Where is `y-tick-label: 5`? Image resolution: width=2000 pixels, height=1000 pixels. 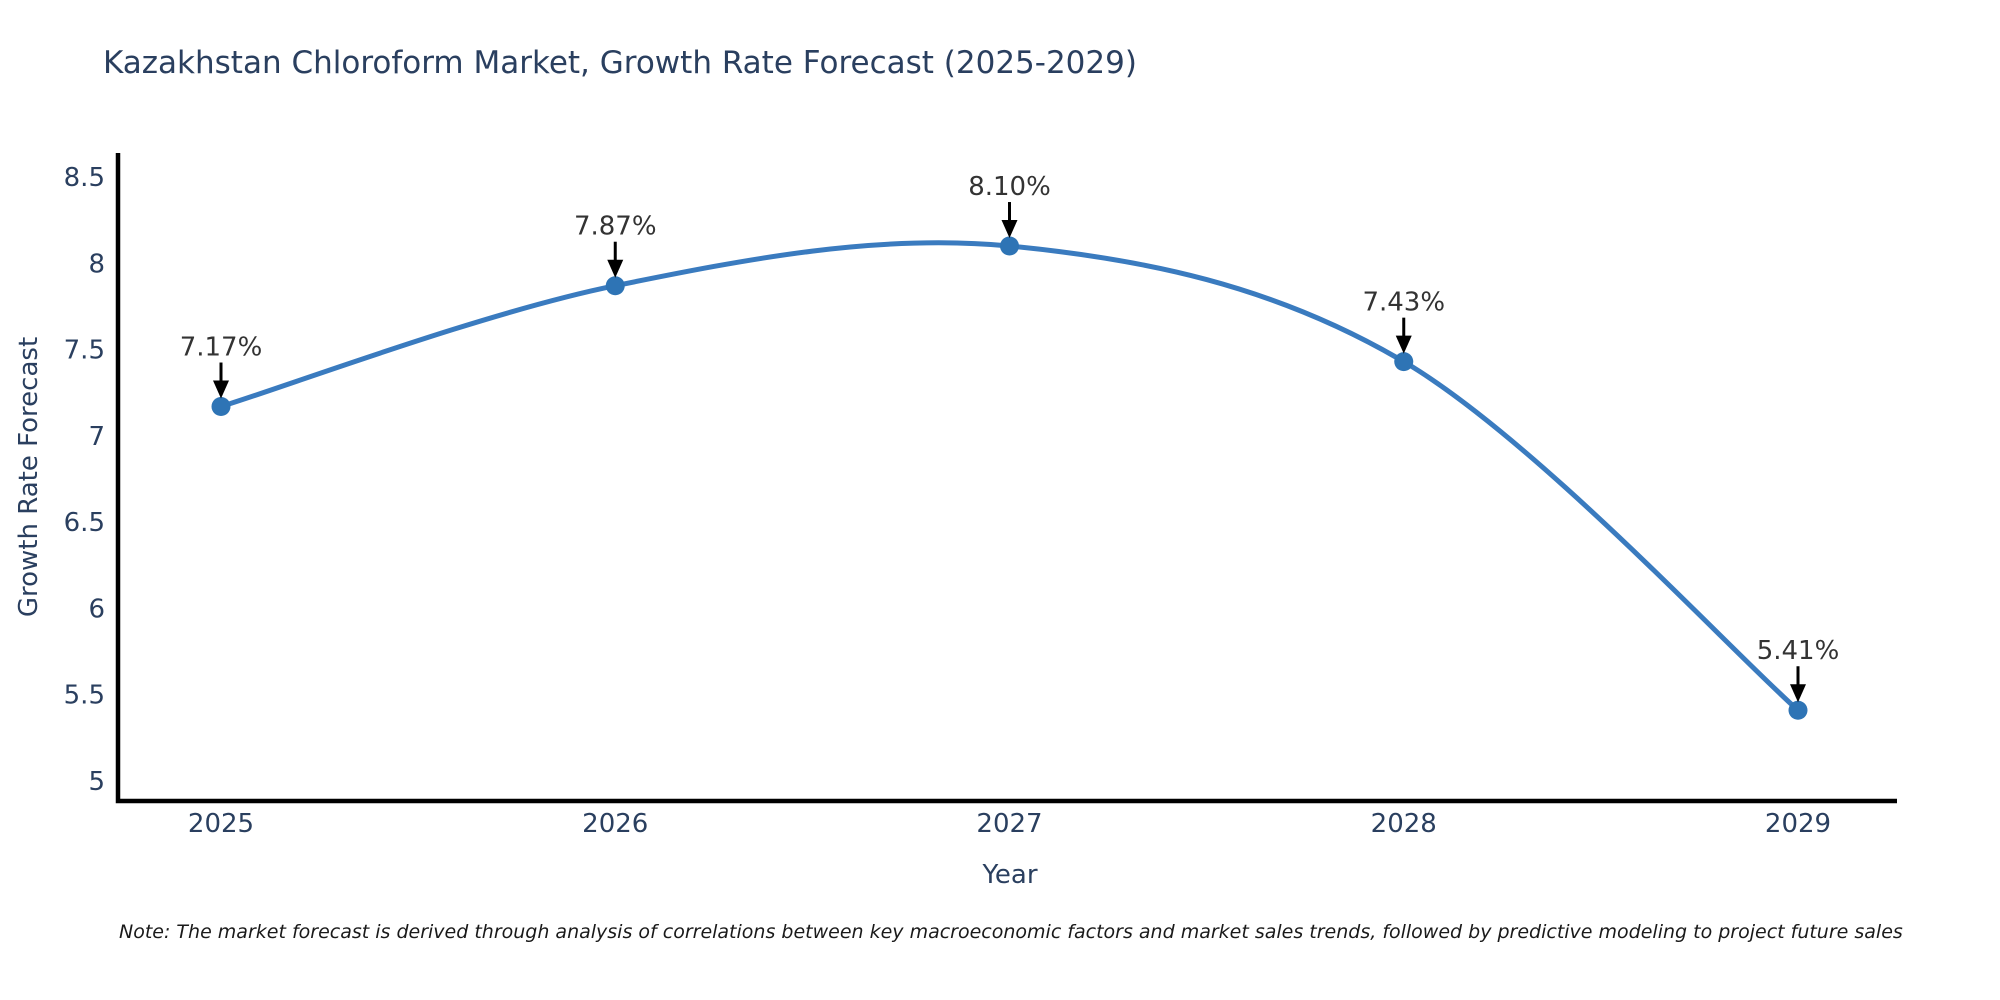 y-tick-label: 5 is located at coordinates (96, 782).